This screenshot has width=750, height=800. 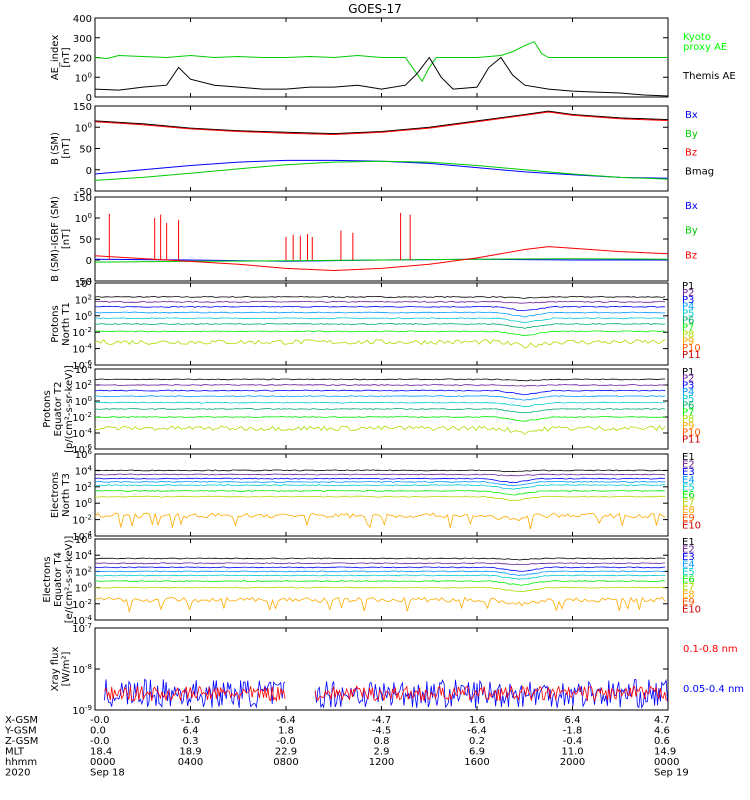 What do you see at coordinates (82, 417) in the screenshot?
I see `y-tick-label: 10-2` at bounding box center [82, 417].